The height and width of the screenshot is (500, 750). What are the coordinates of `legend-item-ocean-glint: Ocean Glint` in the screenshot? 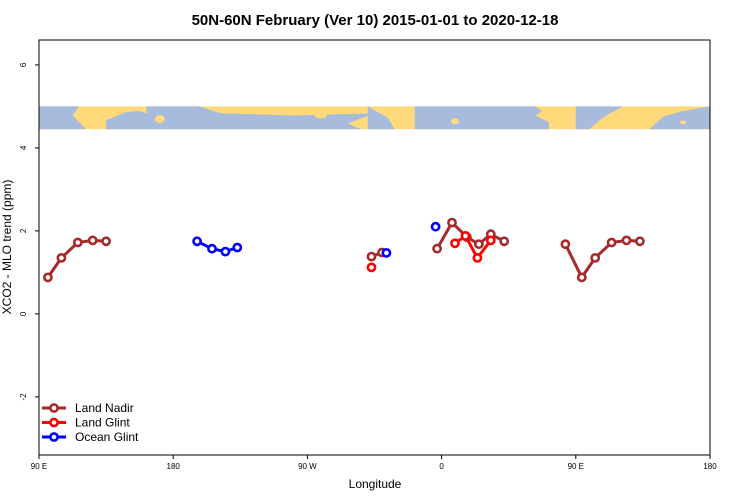 It's located at (90, 437).